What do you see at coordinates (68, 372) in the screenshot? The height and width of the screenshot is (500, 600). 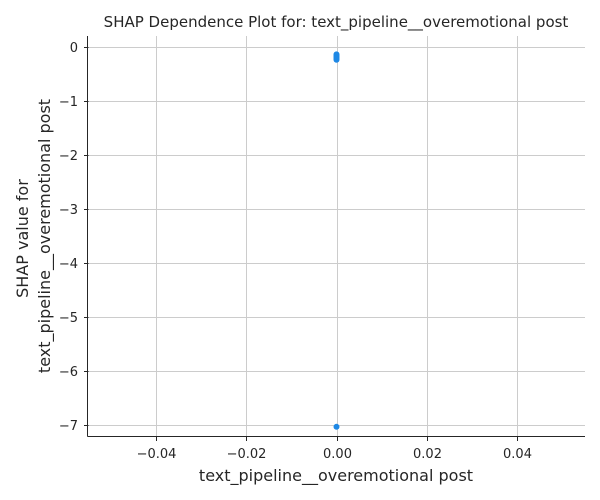 I see `y-tick-label: −6` at bounding box center [68, 372].